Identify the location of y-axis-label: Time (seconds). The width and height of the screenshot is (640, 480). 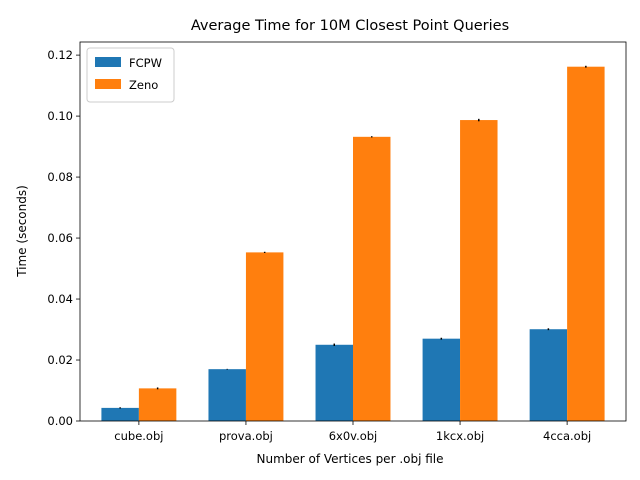
(22, 231).